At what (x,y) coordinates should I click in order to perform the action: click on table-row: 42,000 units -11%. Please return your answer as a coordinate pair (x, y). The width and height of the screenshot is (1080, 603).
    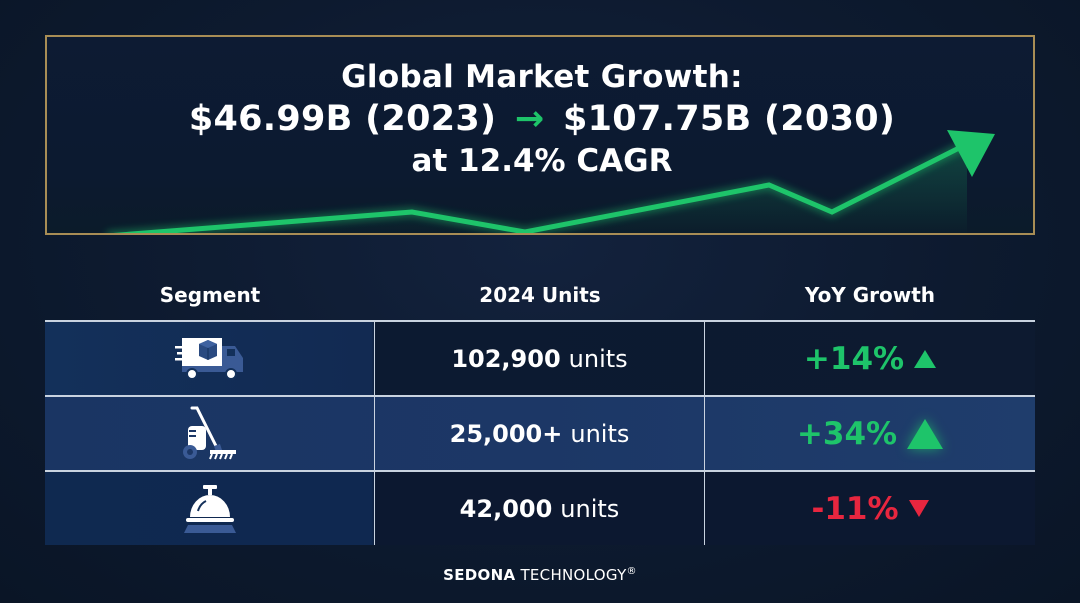
    Looking at the image, I should click on (540, 507).